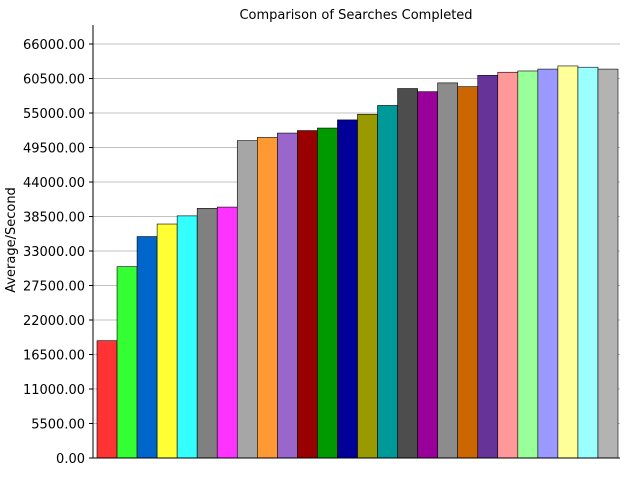  Describe the element at coordinates (58, 425) in the screenshot. I see `y-tick-label: 5500.00` at that location.